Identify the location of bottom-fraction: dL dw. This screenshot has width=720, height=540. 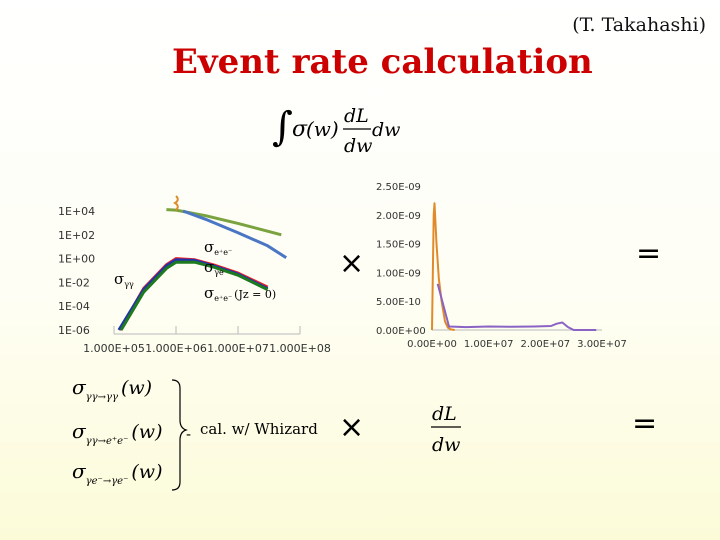
(446, 429).